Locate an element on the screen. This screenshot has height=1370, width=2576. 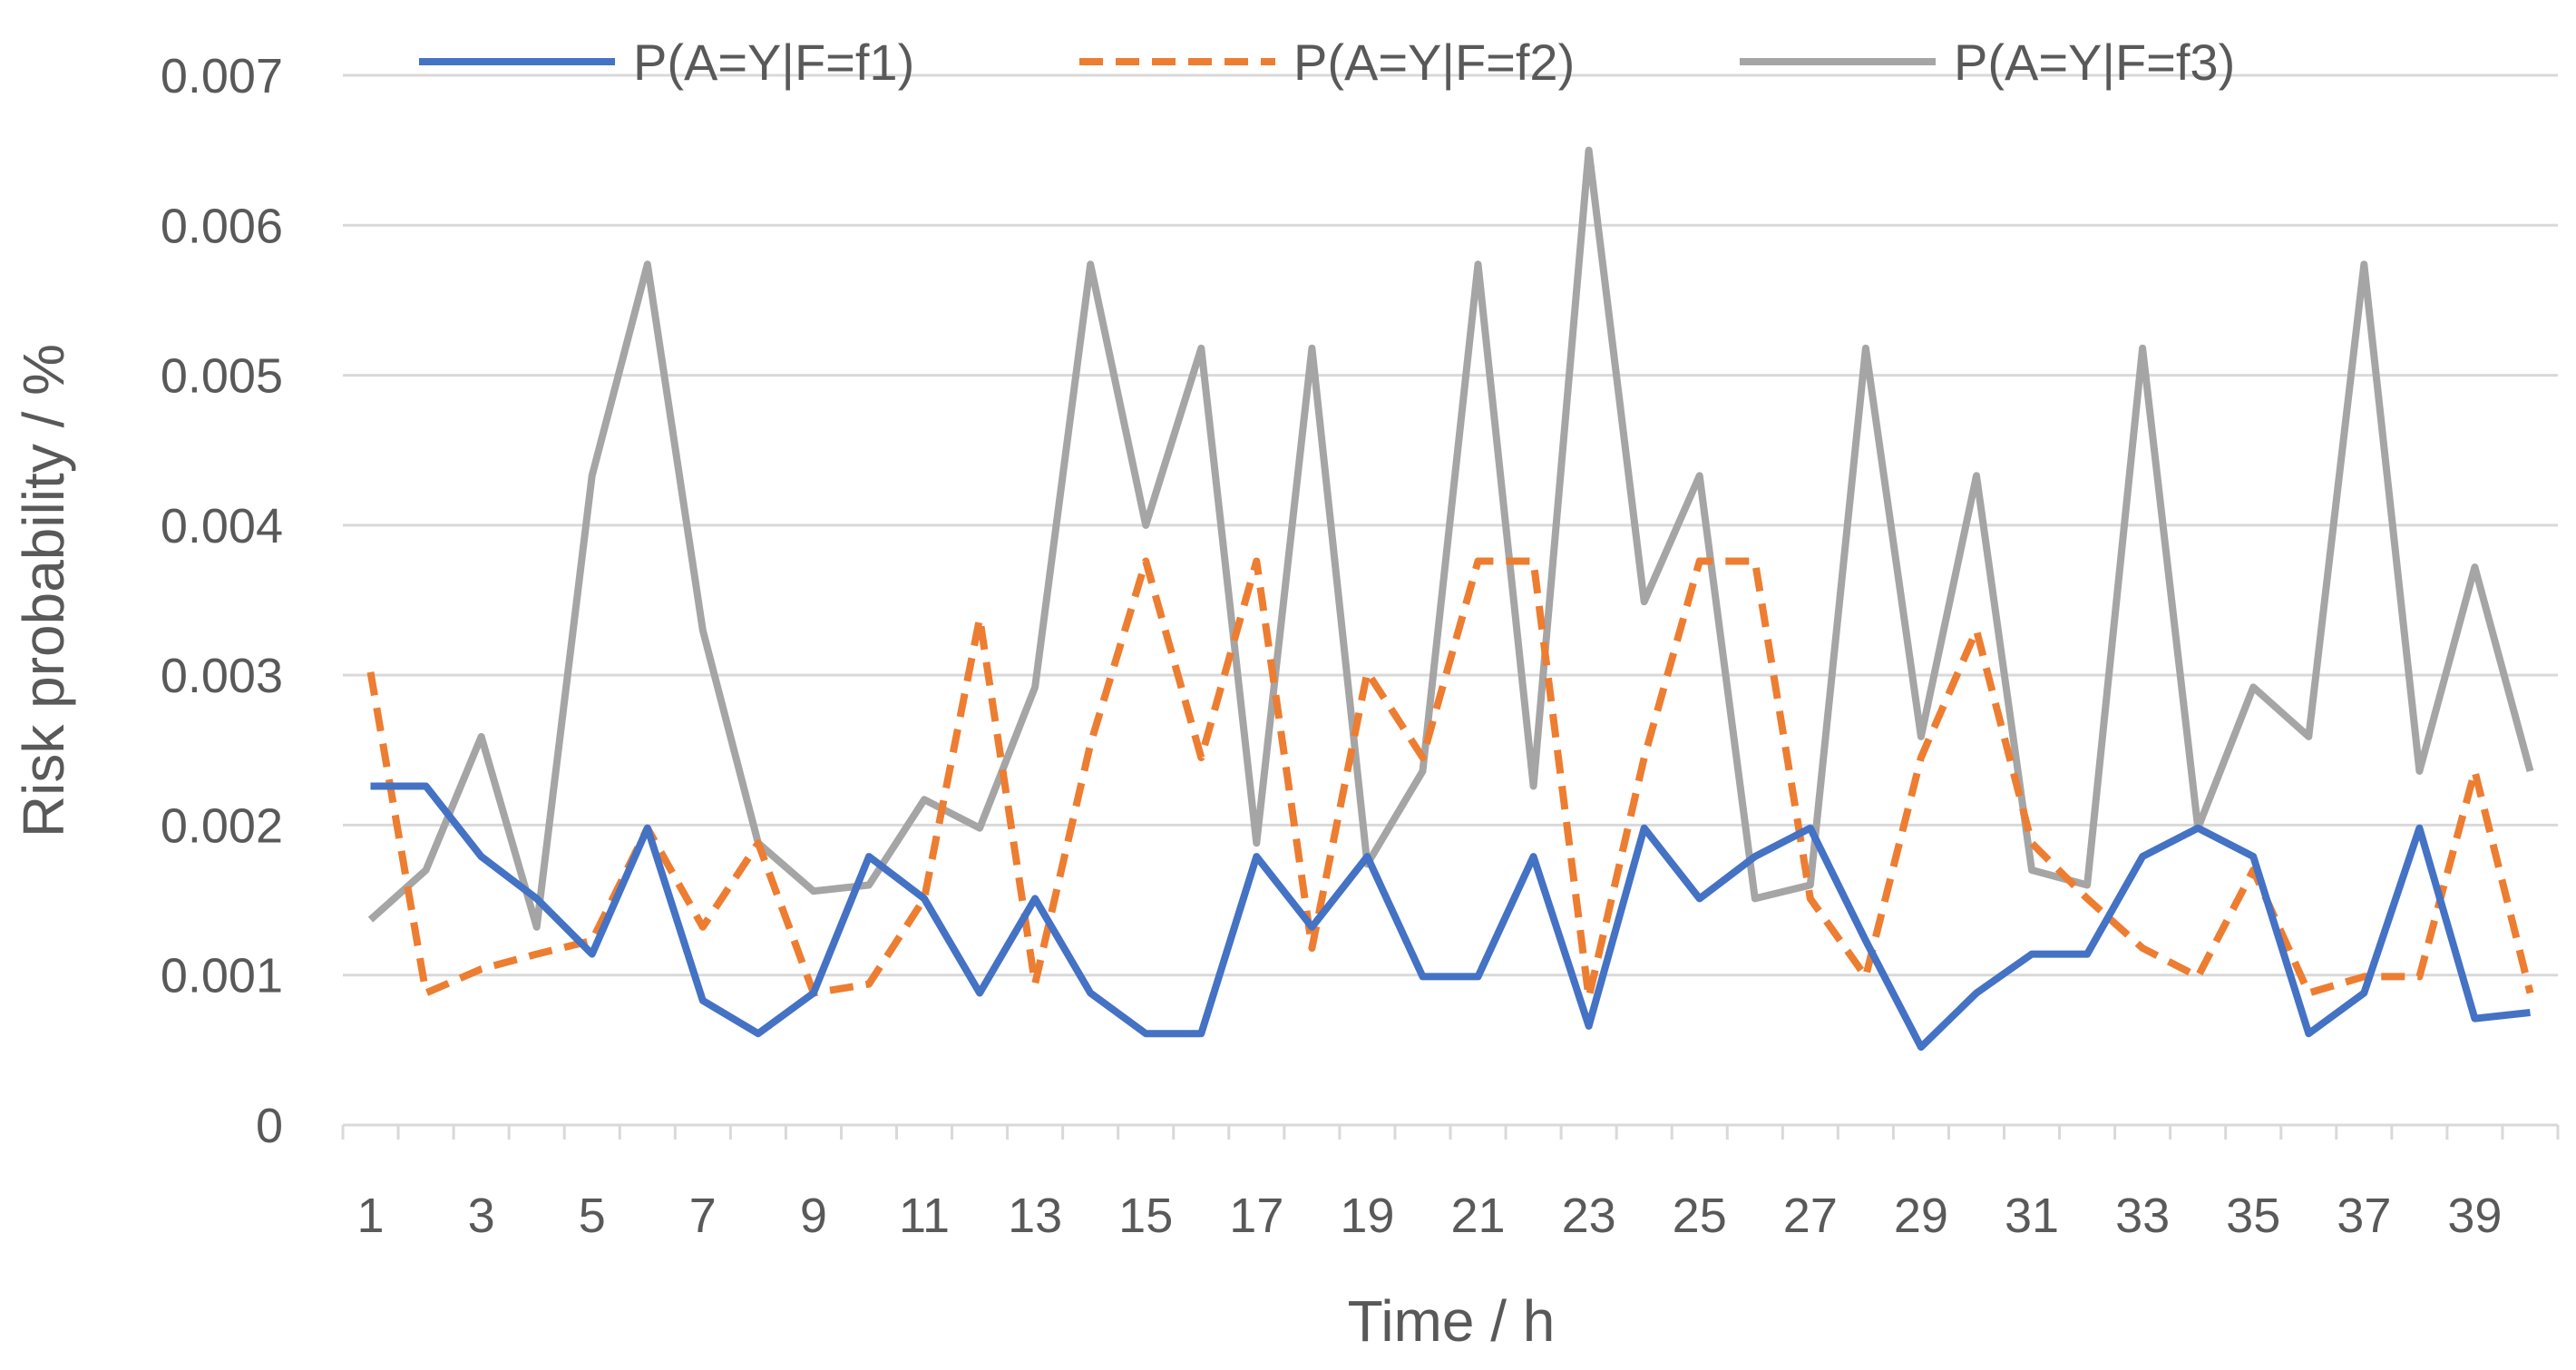
x-tick-label: 23 is located at coordinates (1589, 1216).